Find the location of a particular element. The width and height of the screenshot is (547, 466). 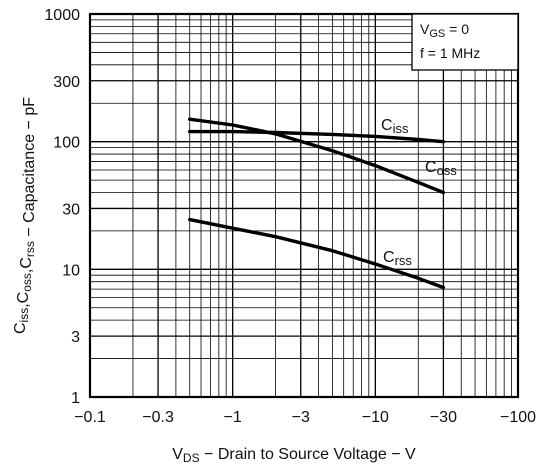

y-tick-label: 30 is located at coordinates (71, 209).